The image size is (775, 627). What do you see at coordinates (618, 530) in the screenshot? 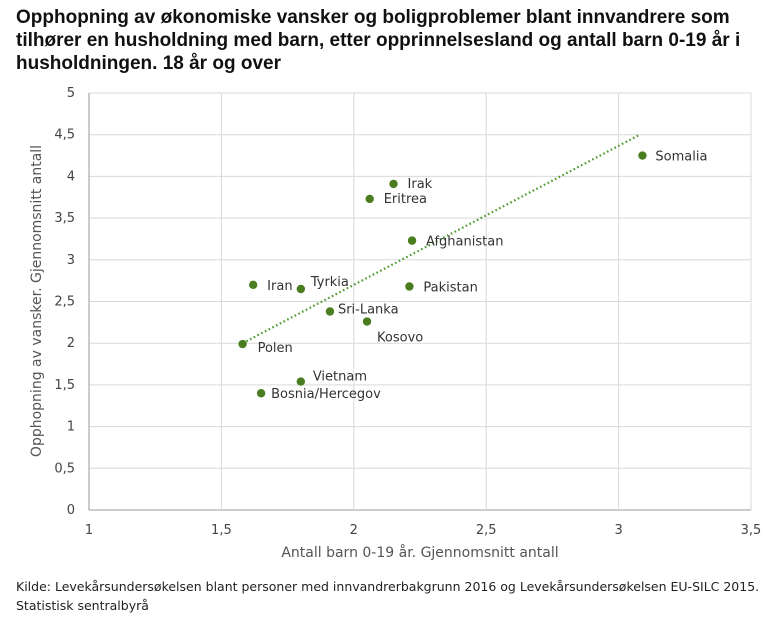
I see `x-tick-label: 3` at bounding box center [618, 530].